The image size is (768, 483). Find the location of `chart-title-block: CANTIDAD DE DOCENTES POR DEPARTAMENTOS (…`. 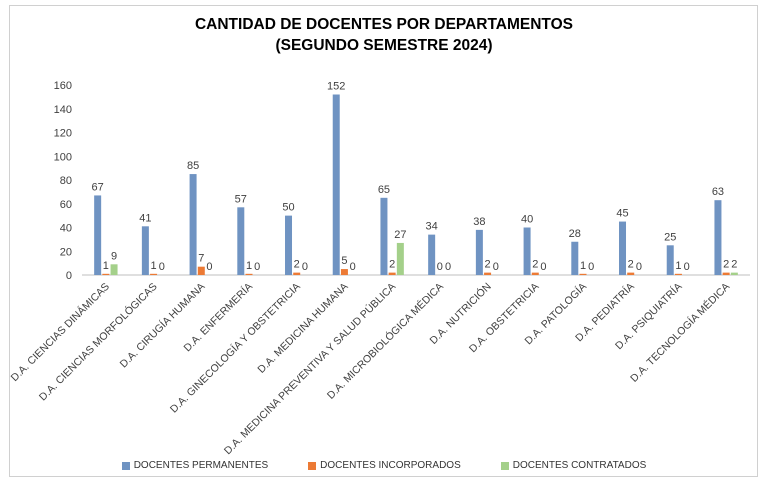

chart-title-block: CANTIDAD DE DOCENTES POR DEPARTAMENTOS (… is located at coordinates (384, 35).